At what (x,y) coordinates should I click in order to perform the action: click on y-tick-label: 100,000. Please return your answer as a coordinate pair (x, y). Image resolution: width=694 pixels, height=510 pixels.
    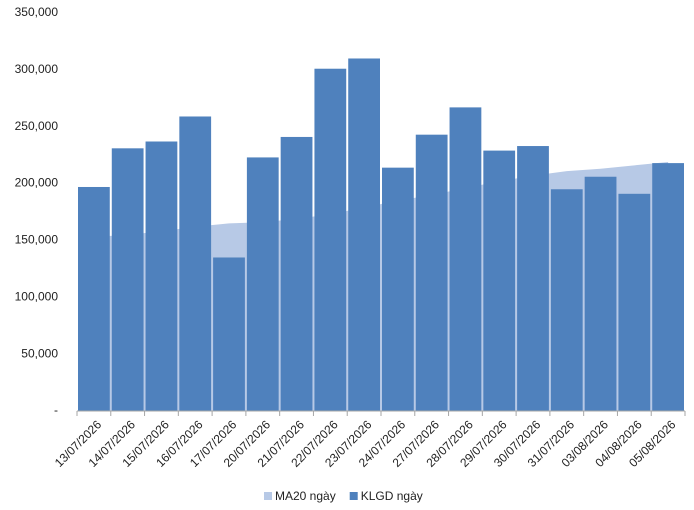
    Looking at the image, I should click on (37, 296).